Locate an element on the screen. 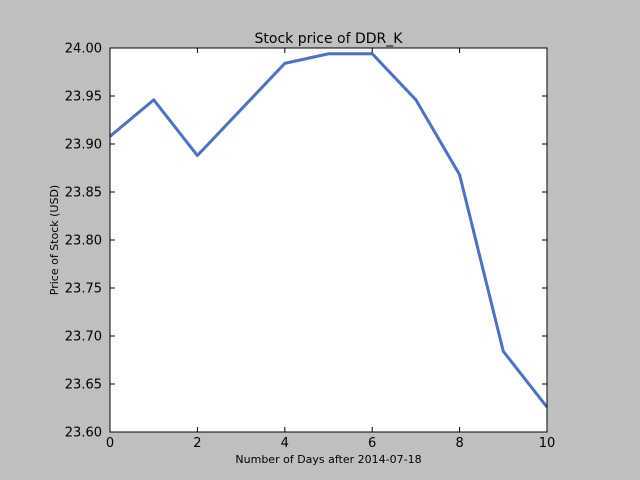 The height and width of the screenshot is (480, 640). y-tick-label: 23.85 is located at coordinates (83, 193).